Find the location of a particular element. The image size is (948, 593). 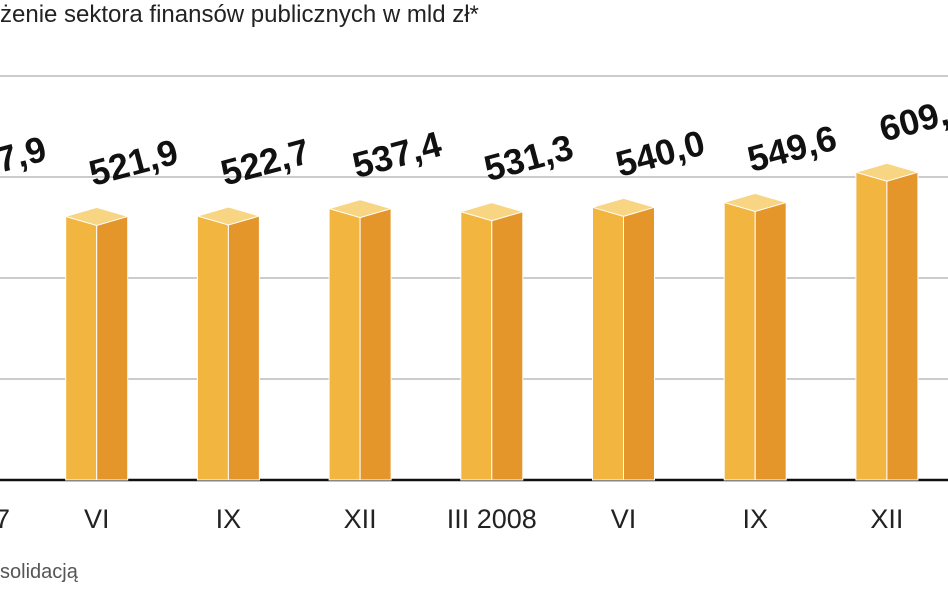

value-label: 531,3 is located at coordinates (529, 157).